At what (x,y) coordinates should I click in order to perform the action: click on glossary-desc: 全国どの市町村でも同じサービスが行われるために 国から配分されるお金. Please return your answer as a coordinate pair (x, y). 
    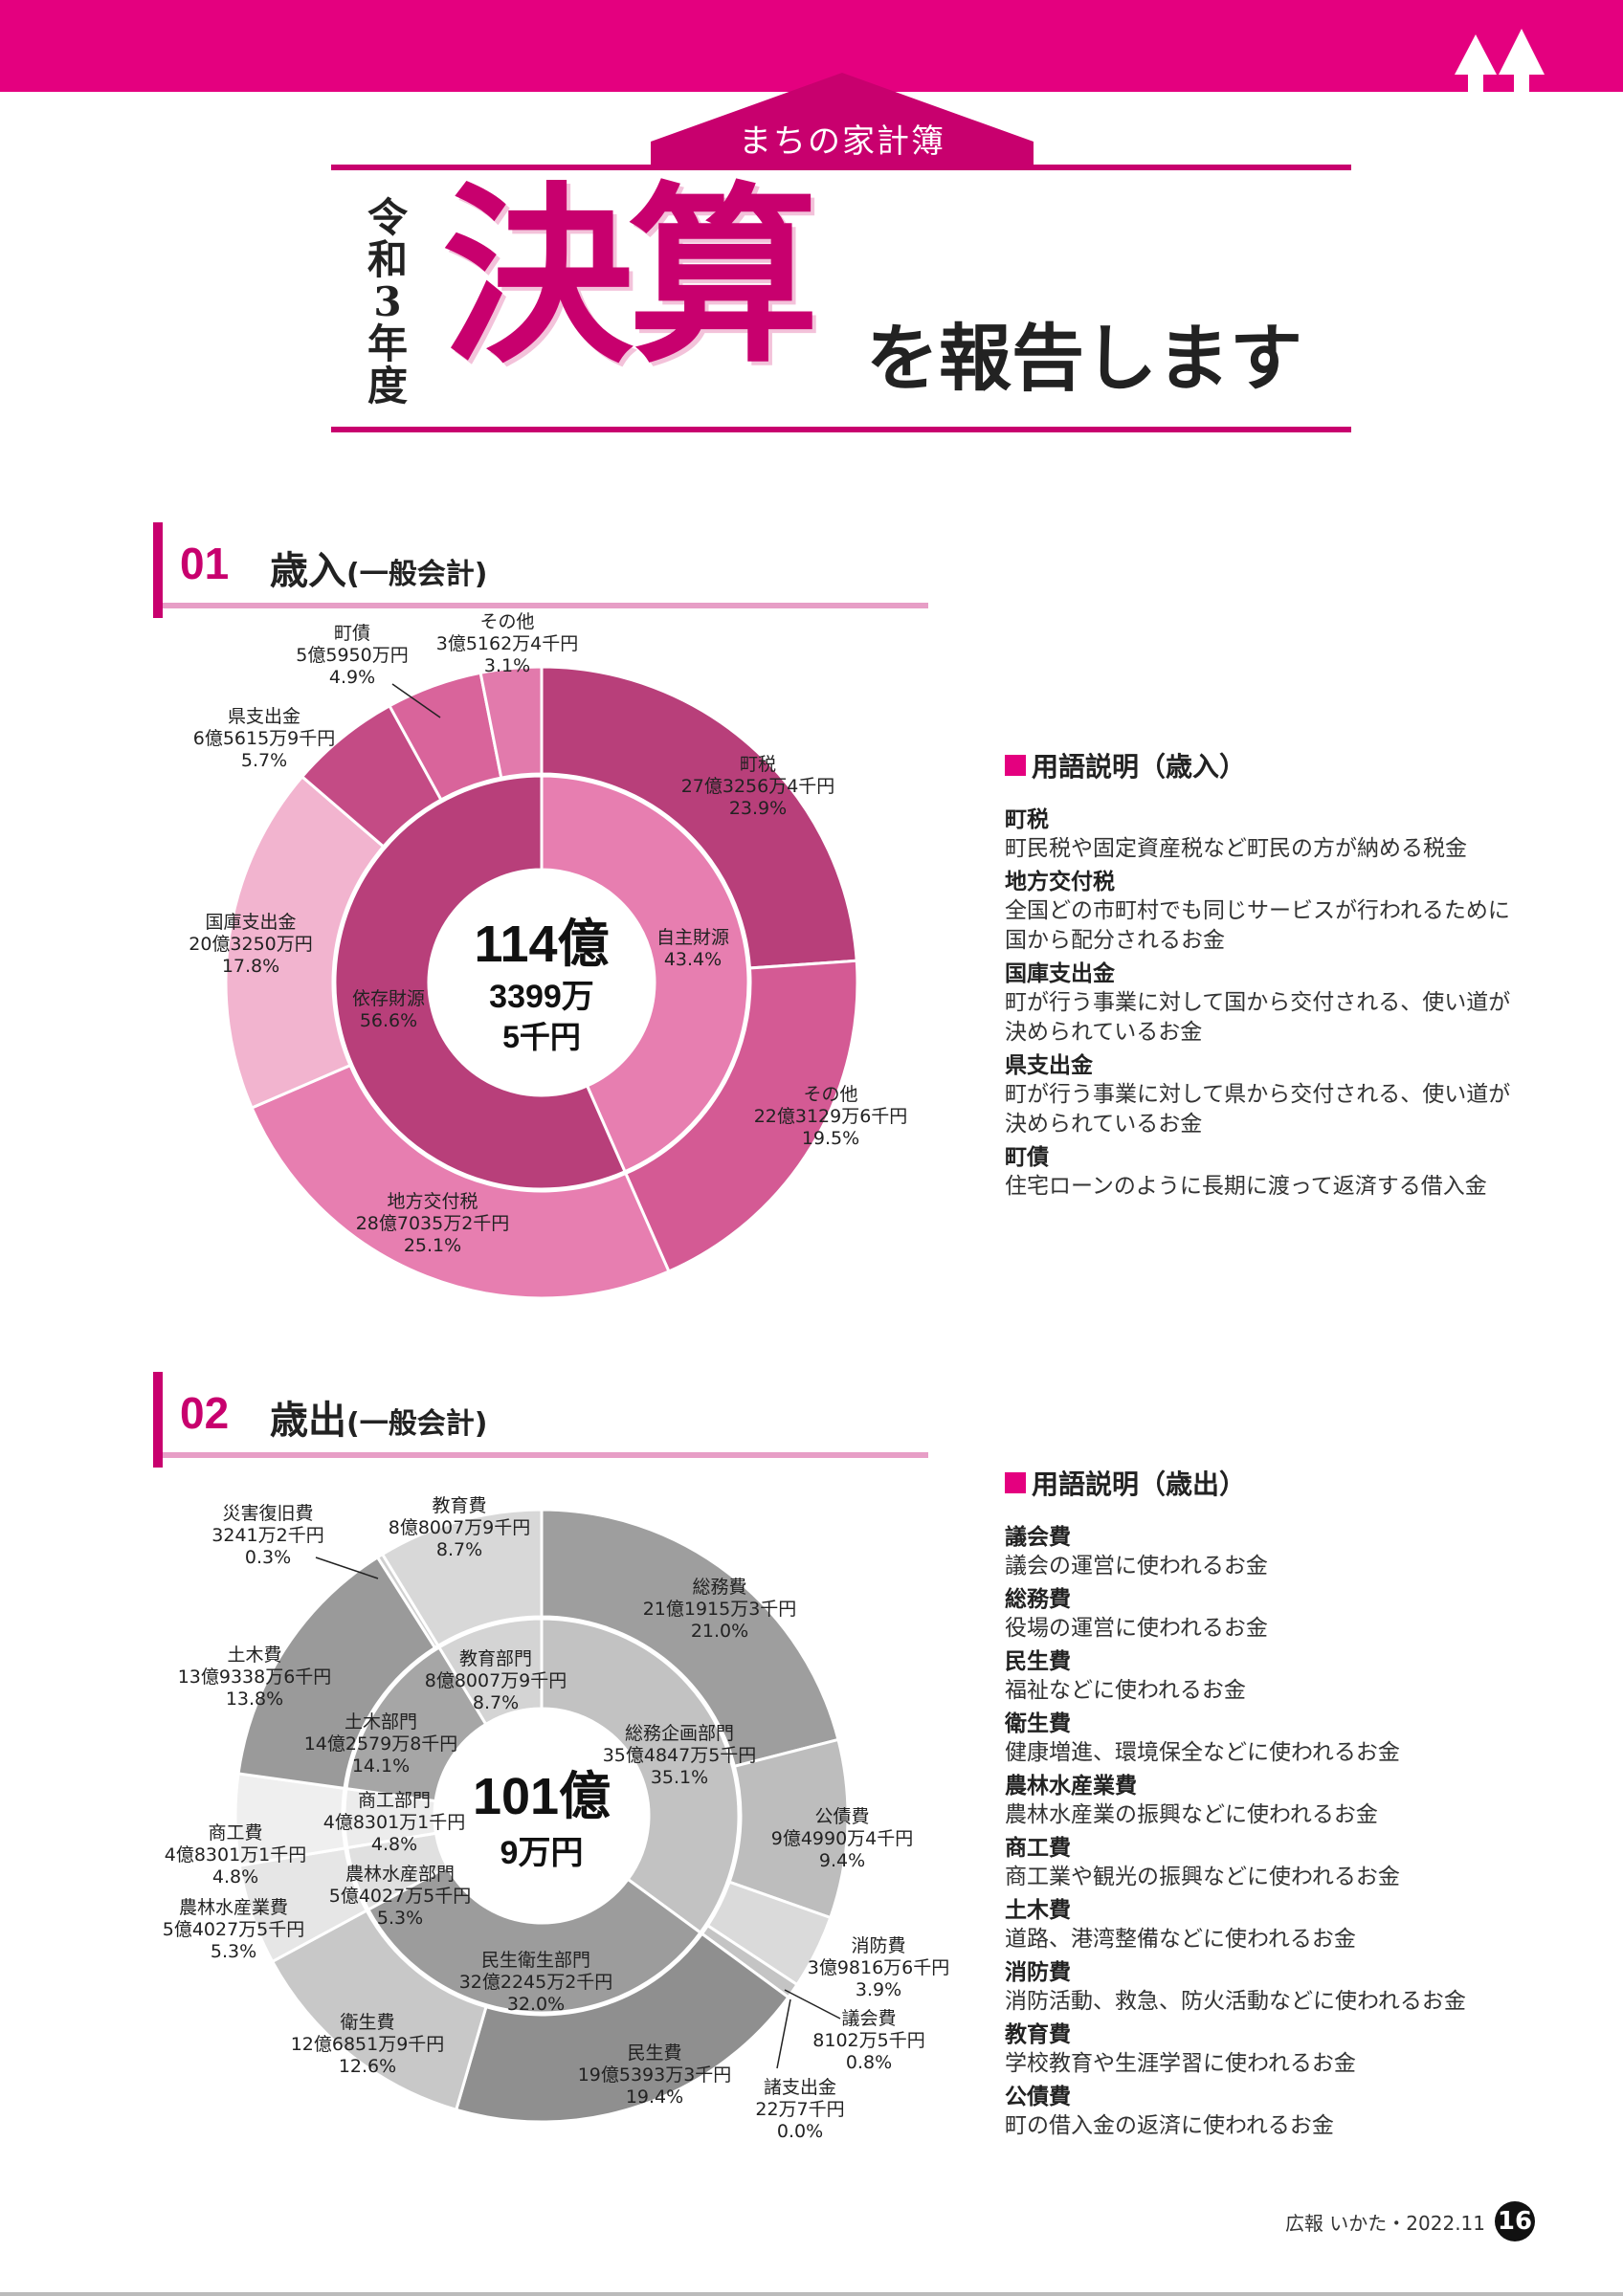
    Looking at the image, I should click on (1257, 926).